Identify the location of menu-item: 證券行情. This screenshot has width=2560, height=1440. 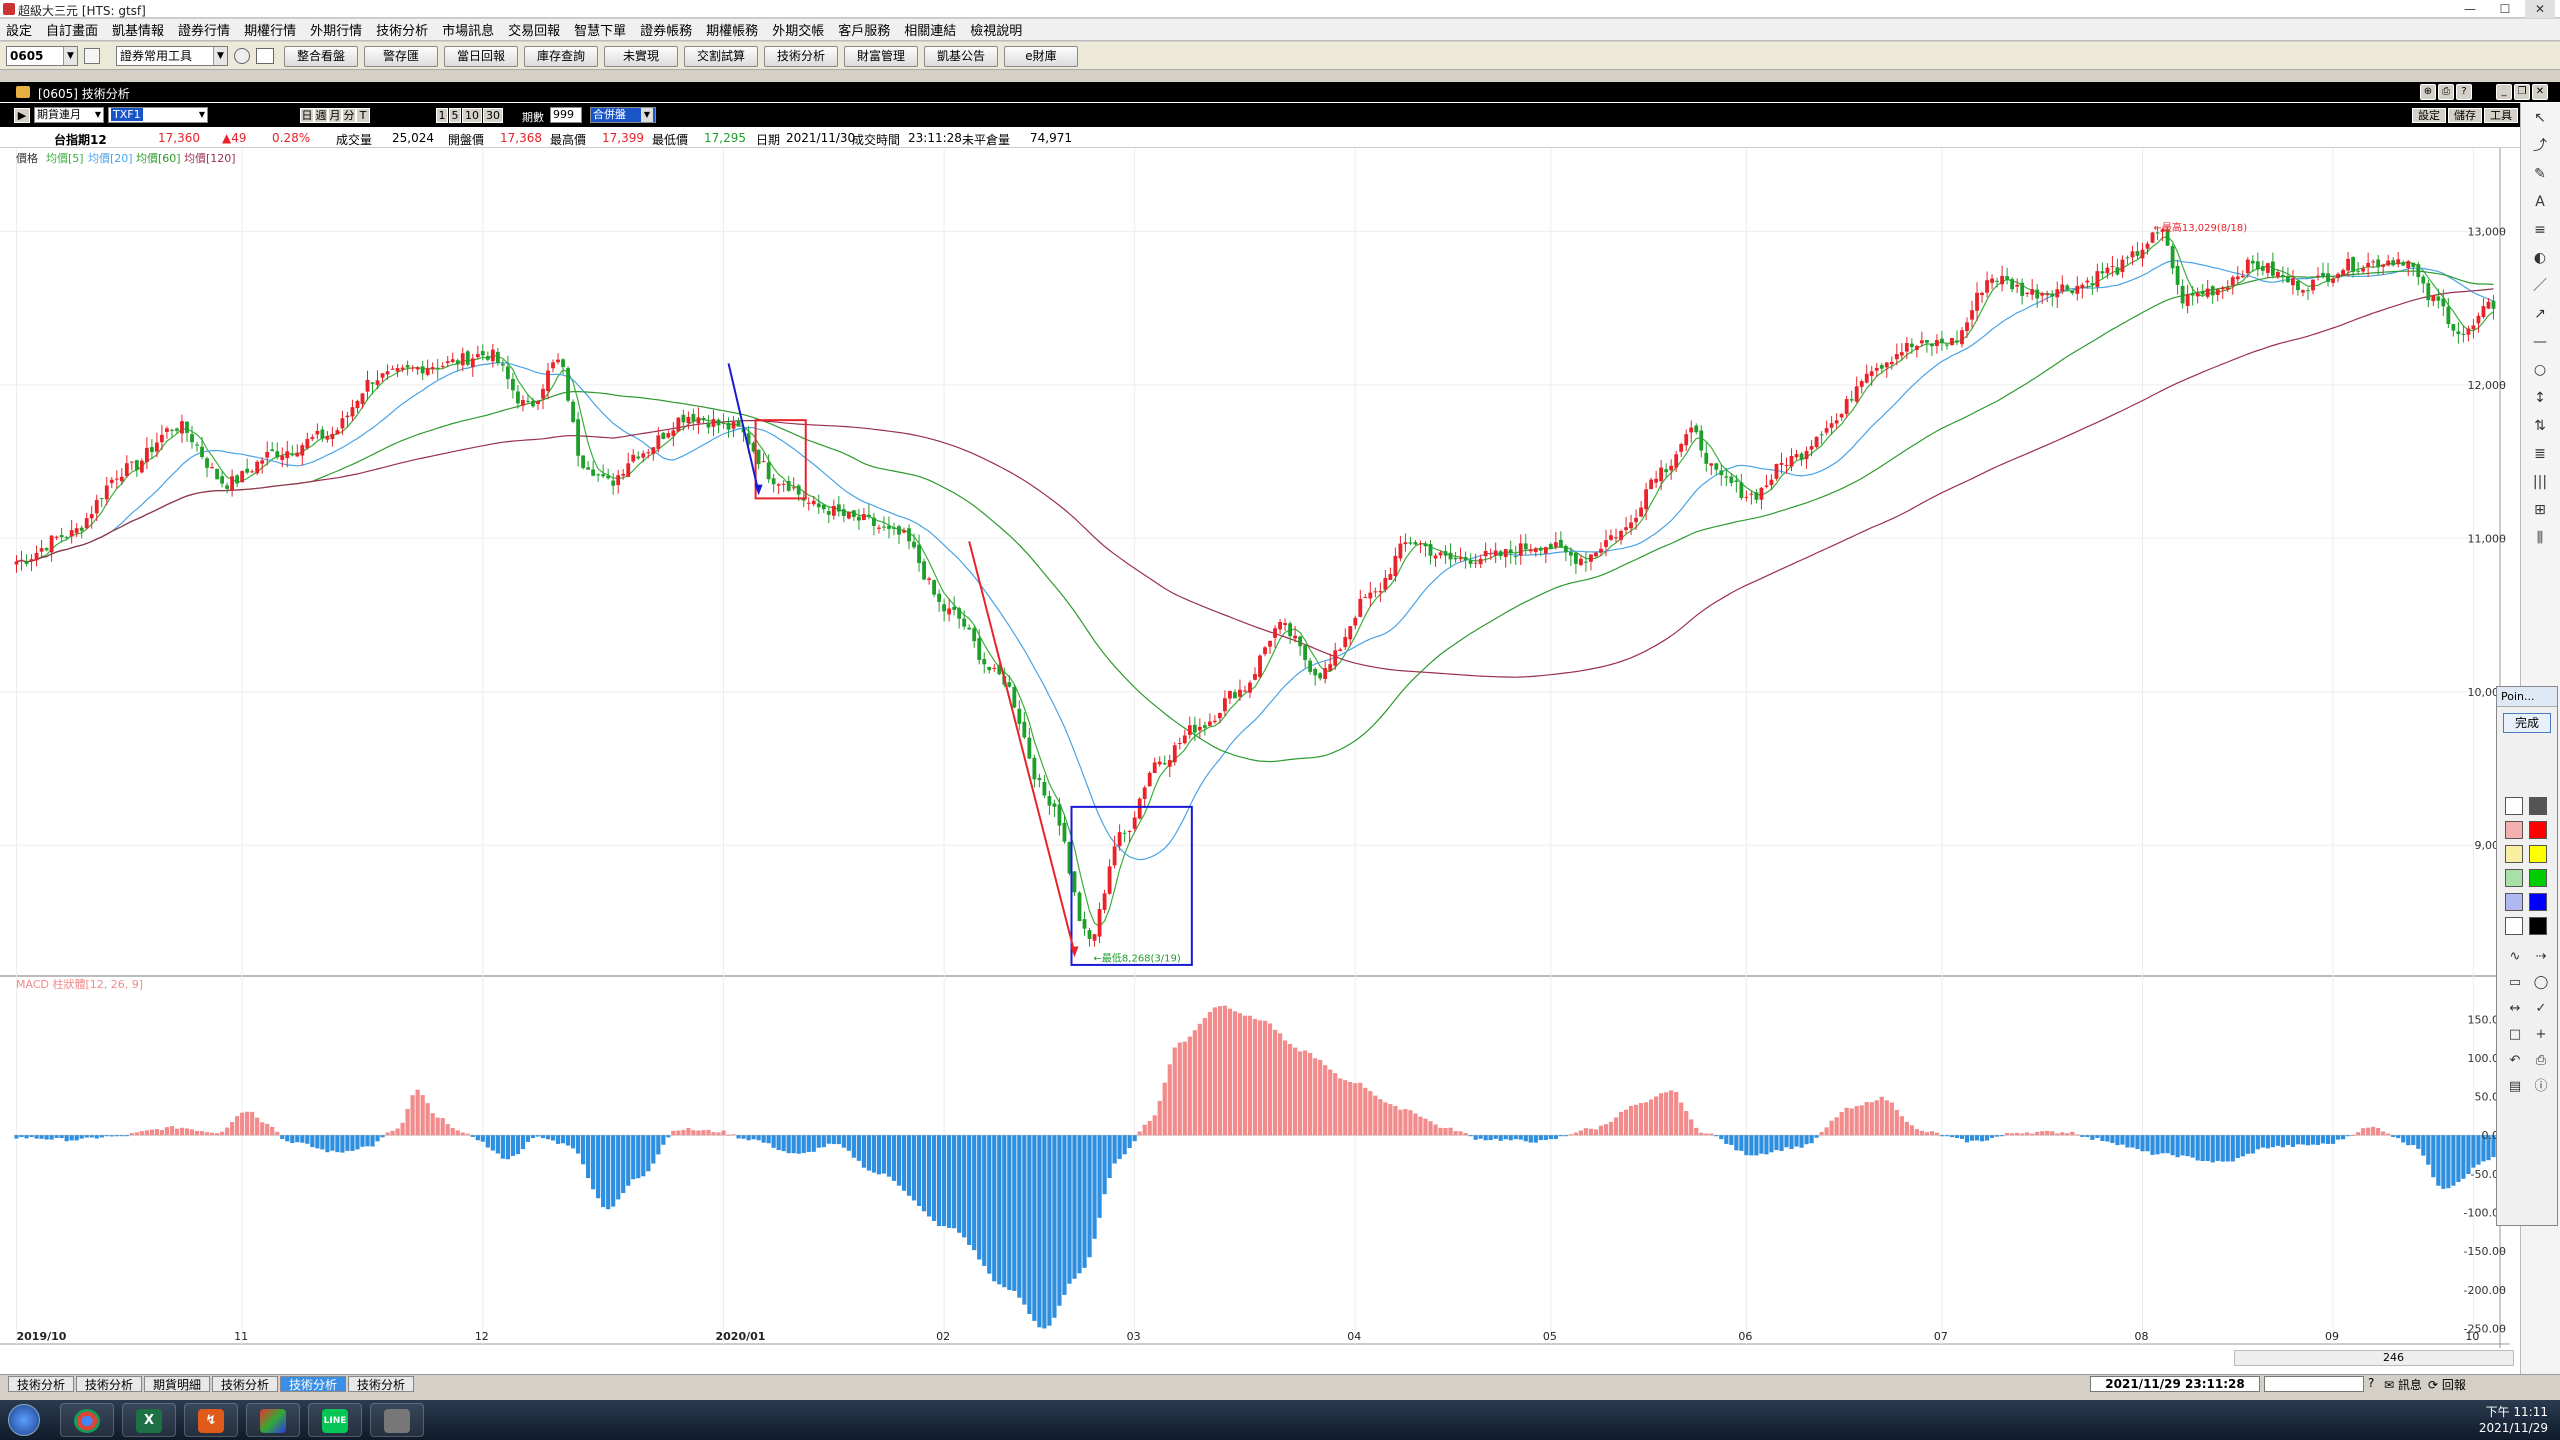
(204, 31).